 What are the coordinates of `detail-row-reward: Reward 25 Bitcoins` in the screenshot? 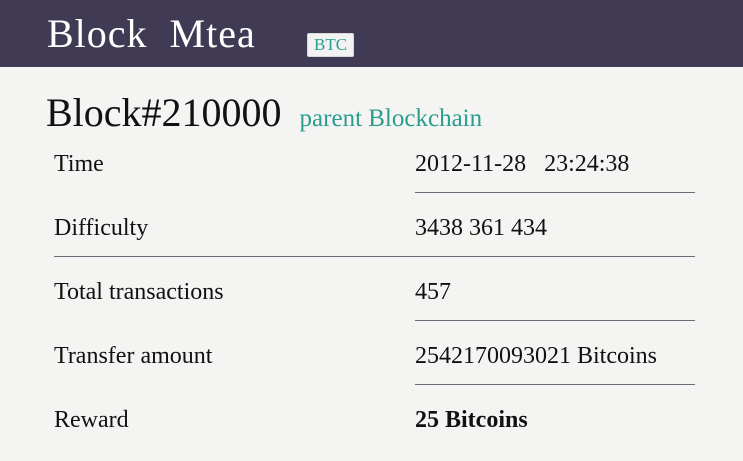 It's located at (374, 426).